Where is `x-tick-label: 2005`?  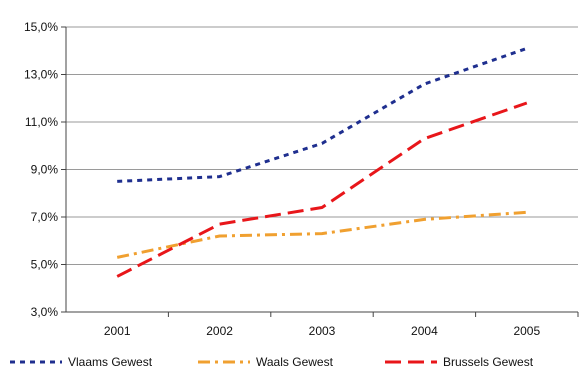 x-tick-label: 2005 is located at coordinates (526, 331).